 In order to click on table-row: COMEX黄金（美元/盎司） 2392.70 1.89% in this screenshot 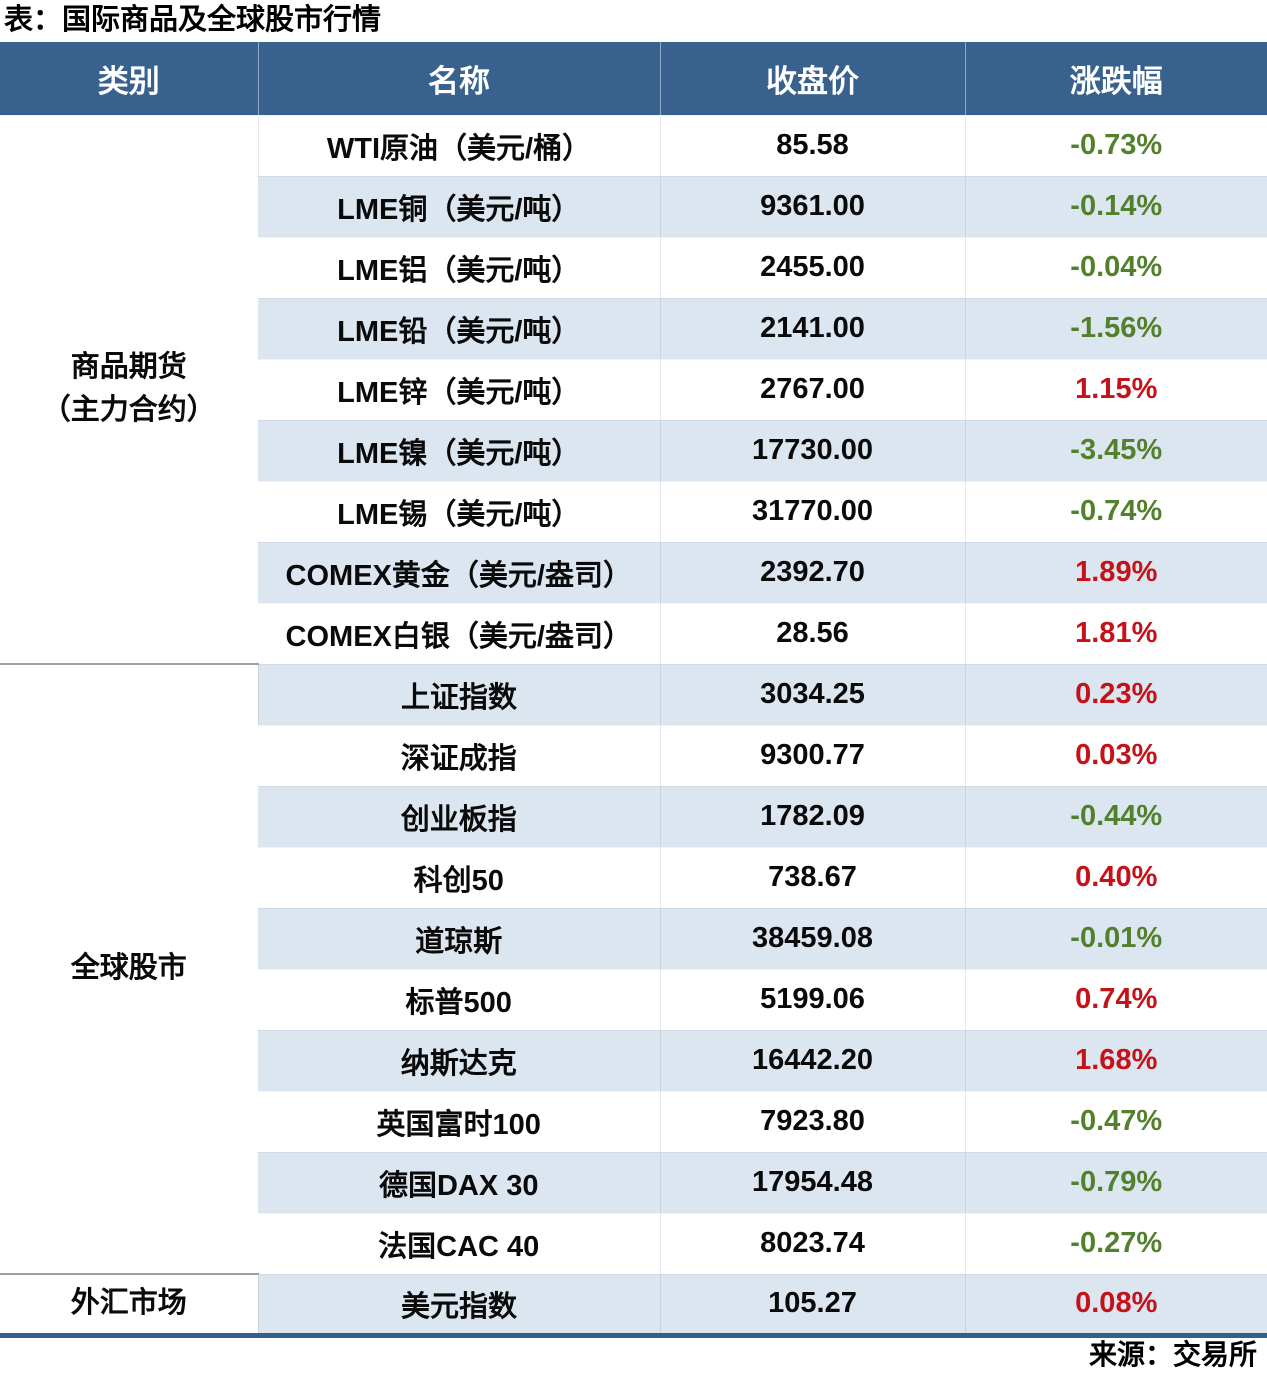, I will do `click(633, 572)`.